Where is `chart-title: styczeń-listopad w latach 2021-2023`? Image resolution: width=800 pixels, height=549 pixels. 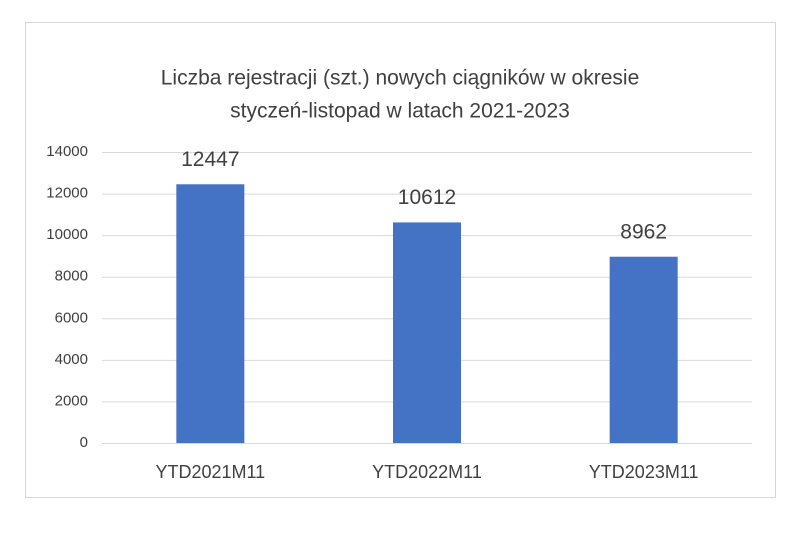 chart-title: styczeń-listopad w latach 2021-2023 is located at coordinates (400, 111).